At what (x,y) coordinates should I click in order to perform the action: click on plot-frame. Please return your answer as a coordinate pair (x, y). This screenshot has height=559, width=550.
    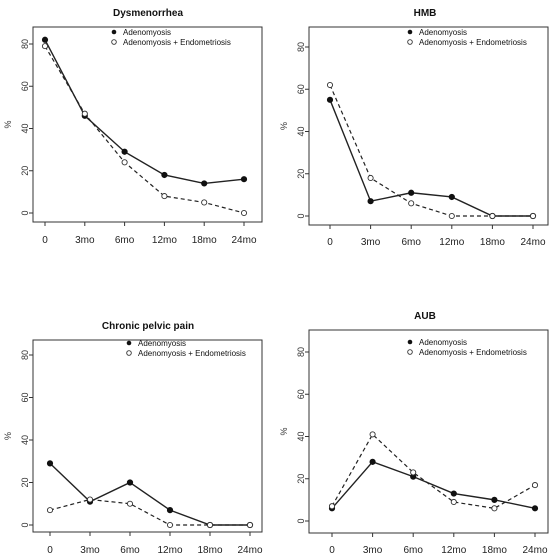
    Looking at the image, I should click on (147, 124).